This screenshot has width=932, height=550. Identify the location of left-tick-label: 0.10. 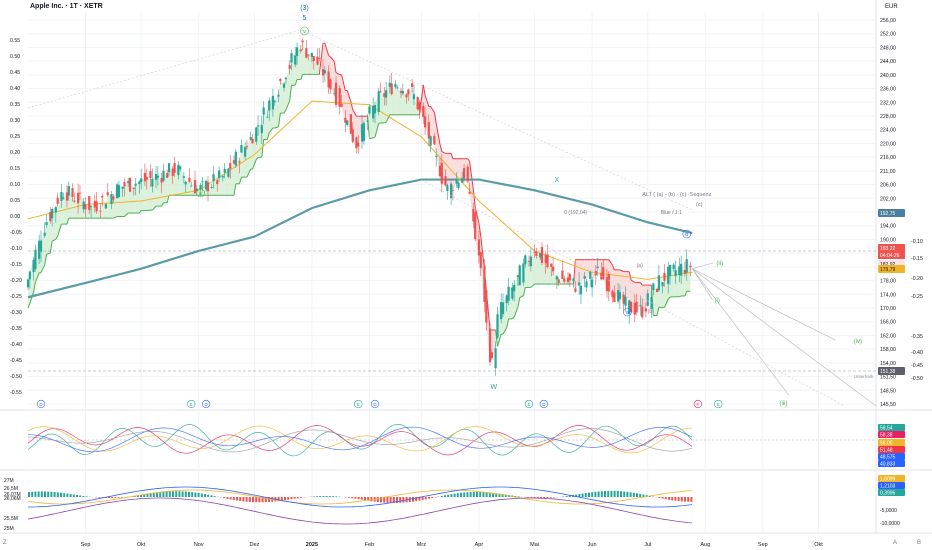
(15, 185).